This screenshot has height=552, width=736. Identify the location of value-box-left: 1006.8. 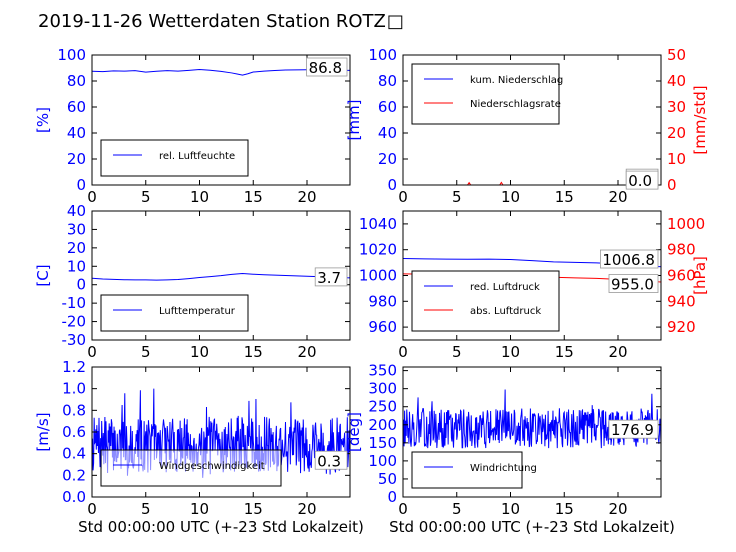
(628, 260).